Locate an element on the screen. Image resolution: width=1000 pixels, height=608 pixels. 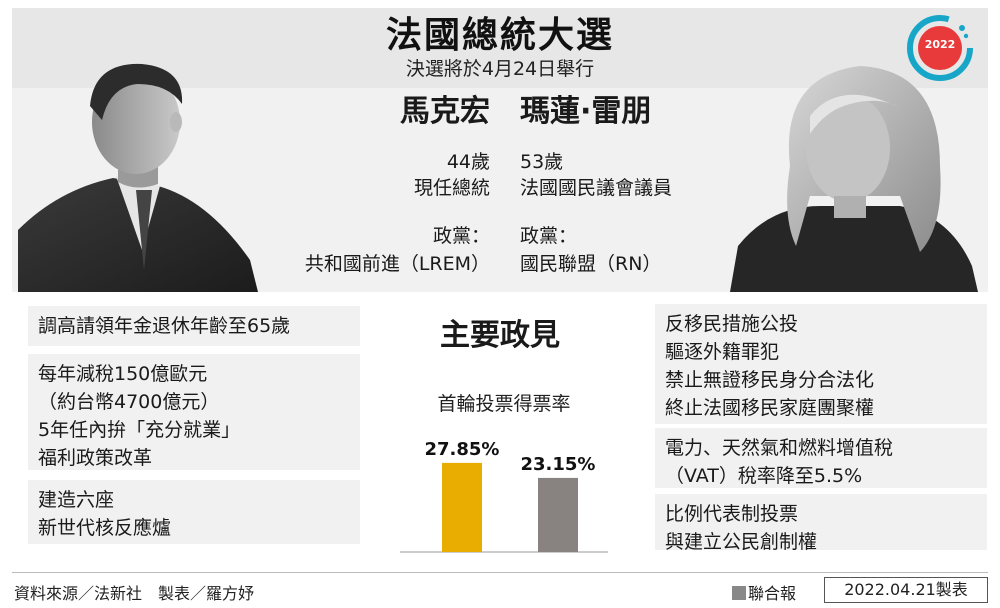
policy-line: 每年減稅150億歐元 is located at coordinates (123, 374).